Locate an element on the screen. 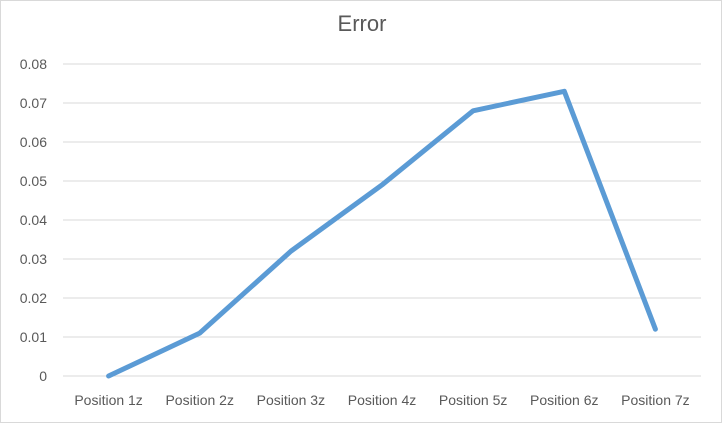  x-tick-label: Position 4z is located at coordinates (382, 400).